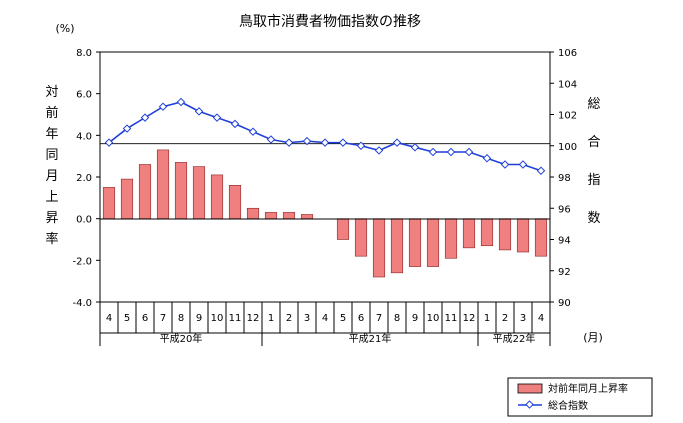  Describe the element at coordinates (567, 53) in the screenshot. I see `right-tick-label: 106` at that location.